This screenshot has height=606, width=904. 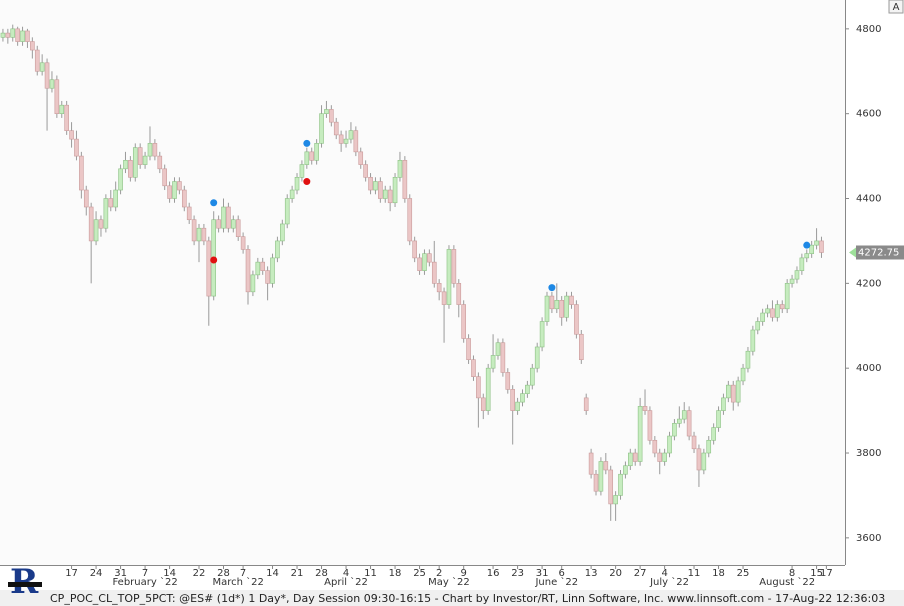 What do you see at coordinates (868, 199) in the screenshot?
I see `y-tick-label: 4400` at bounding box center [868, 199].